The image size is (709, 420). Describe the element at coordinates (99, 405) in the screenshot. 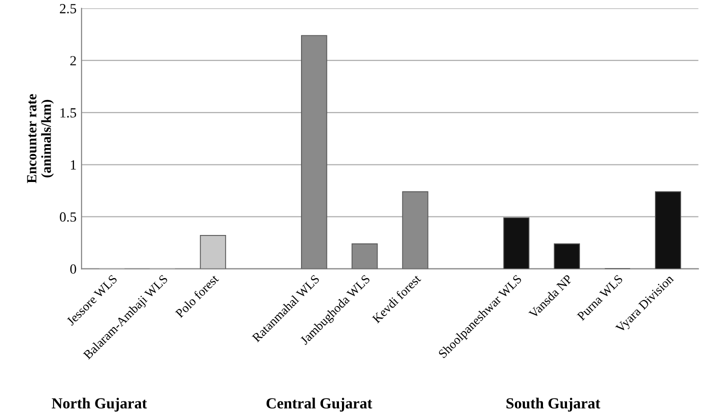

I see `text: North Gujarat` at that location.